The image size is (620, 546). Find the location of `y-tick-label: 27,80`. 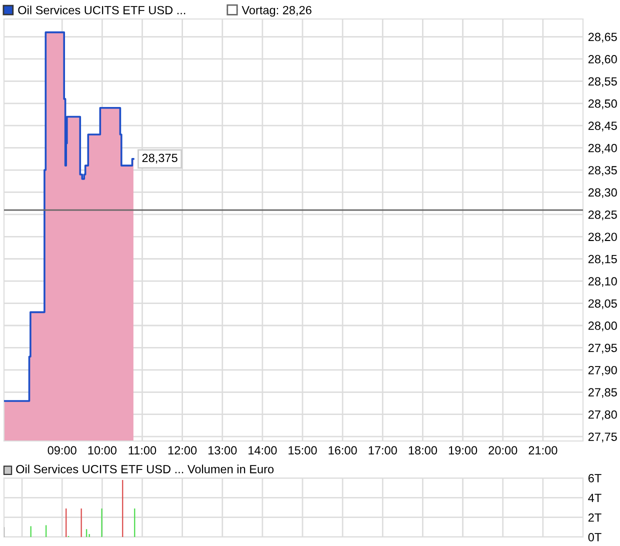

y-tick-label: 27,80 is located at coordinates (602, 415).